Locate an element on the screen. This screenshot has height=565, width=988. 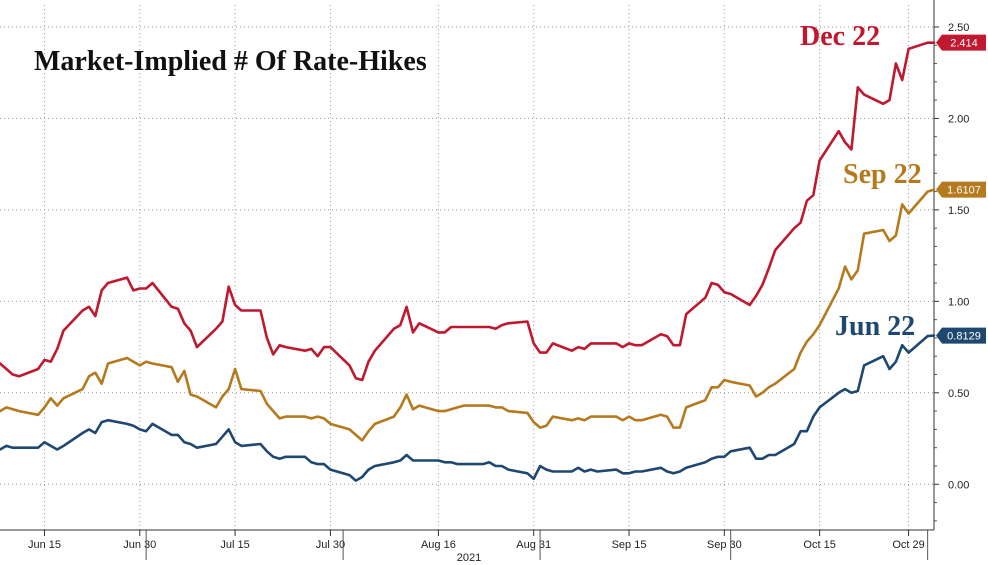
x-tick-label: Oct 15 is located at coordinates (819, 545).